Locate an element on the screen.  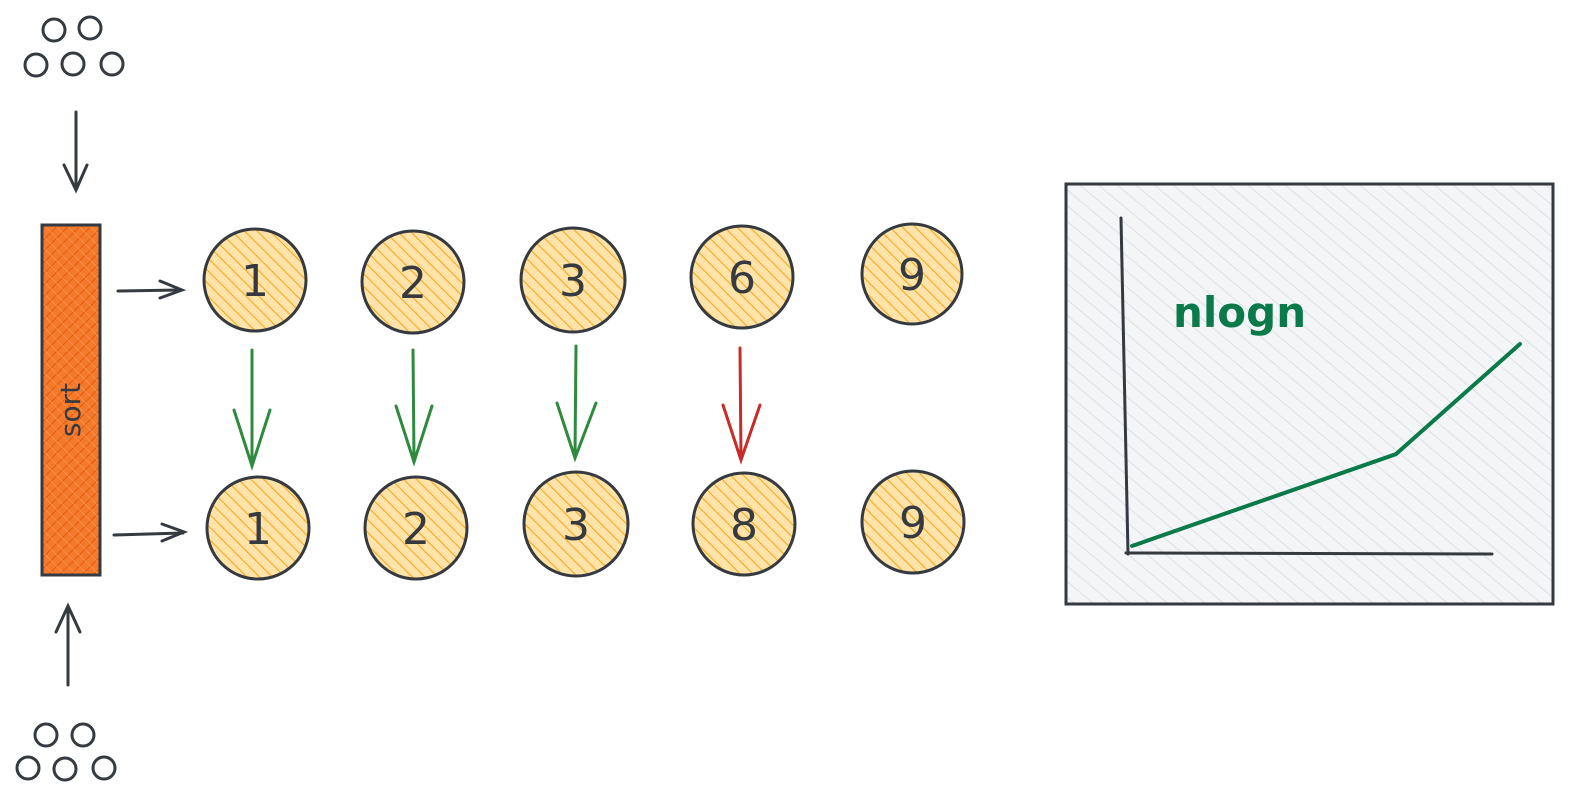
comparison-arrows is located at coordinates (497, 407).